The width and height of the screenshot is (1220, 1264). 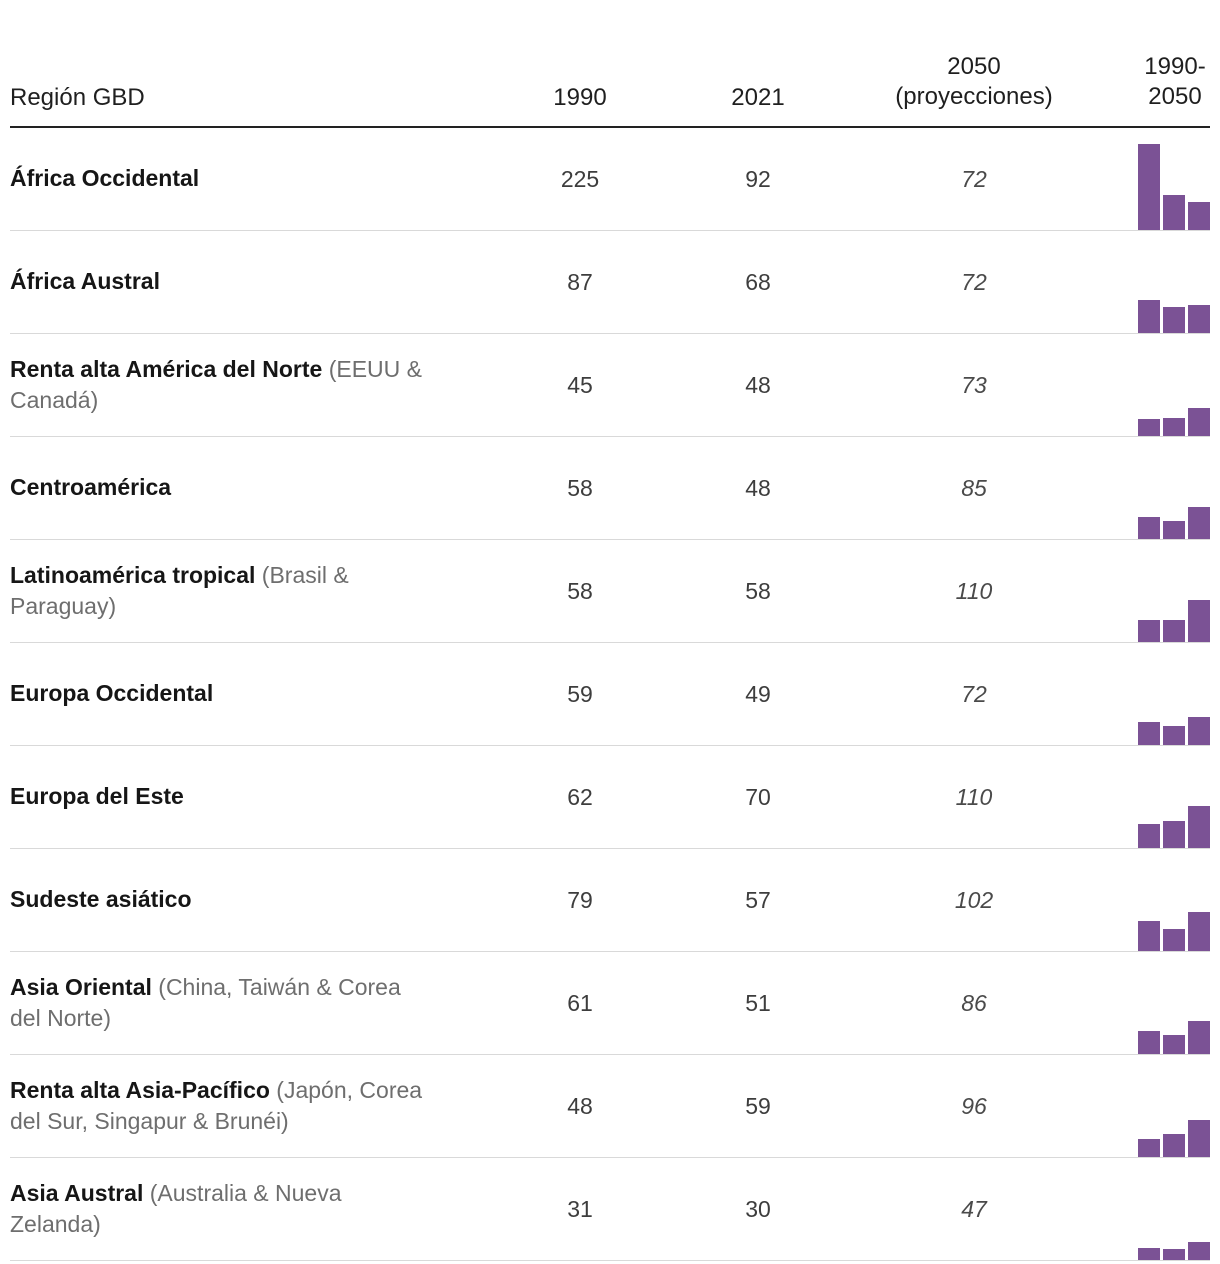 What do you see at coordinates (758, 487) in the screenshot?
I see `value-2021: 48` at bounding box center [758, 487].